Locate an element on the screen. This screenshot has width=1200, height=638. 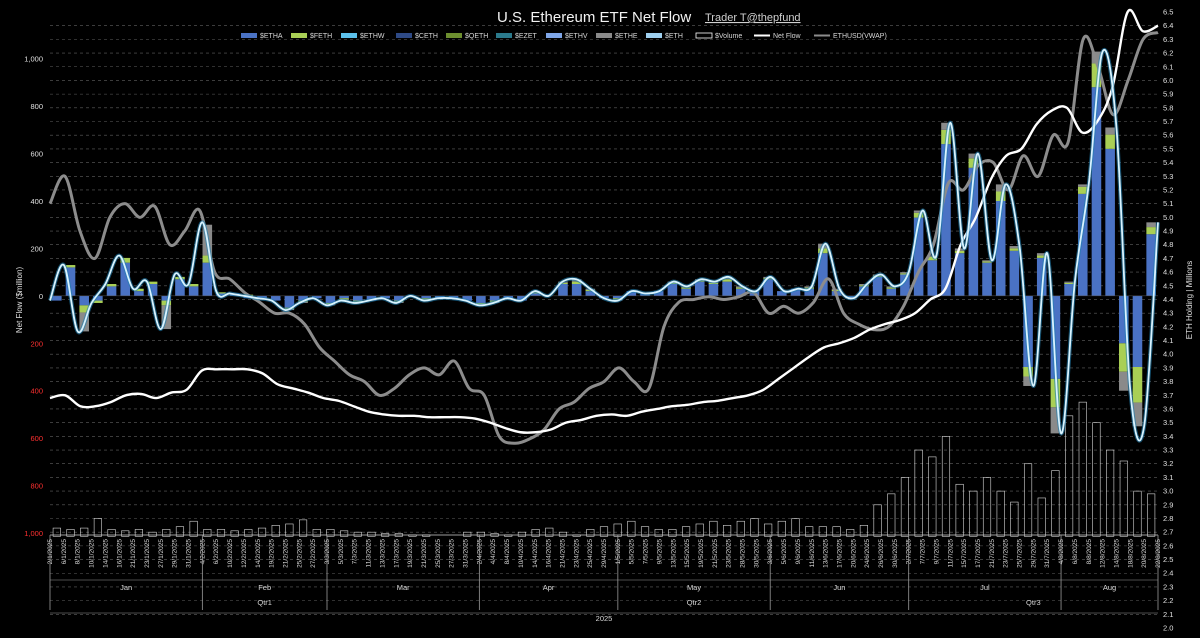
x-date-label: 23/1/2025 is located at coordinates (147, 553).